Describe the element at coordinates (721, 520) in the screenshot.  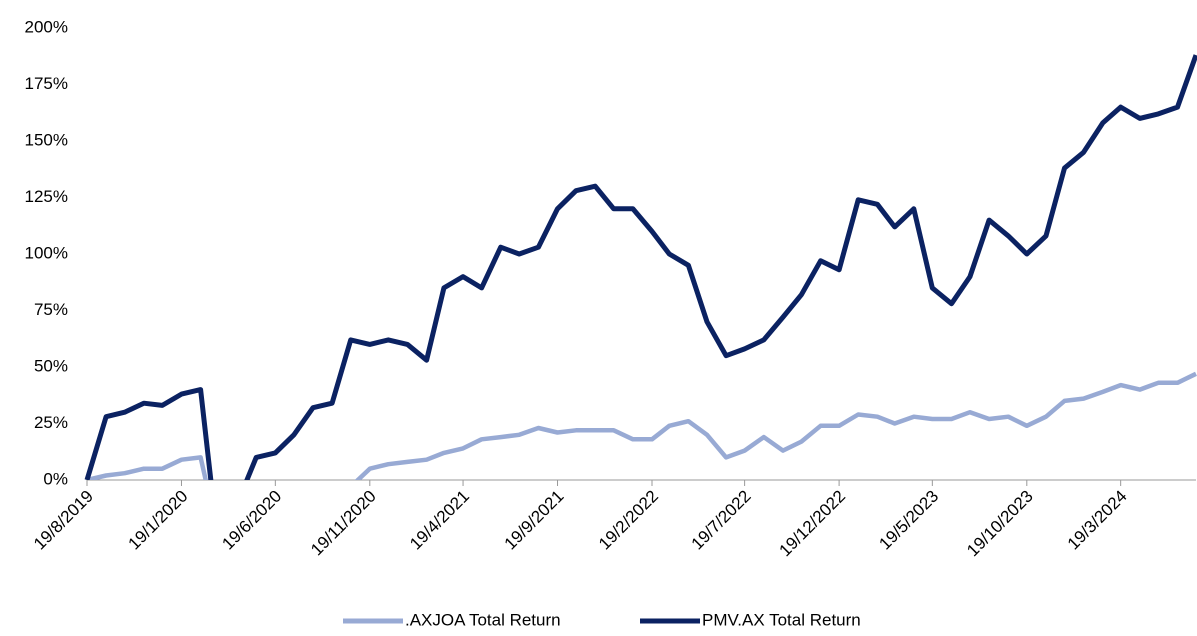
I see `x-tick-label: 19/7/2022` at that location.